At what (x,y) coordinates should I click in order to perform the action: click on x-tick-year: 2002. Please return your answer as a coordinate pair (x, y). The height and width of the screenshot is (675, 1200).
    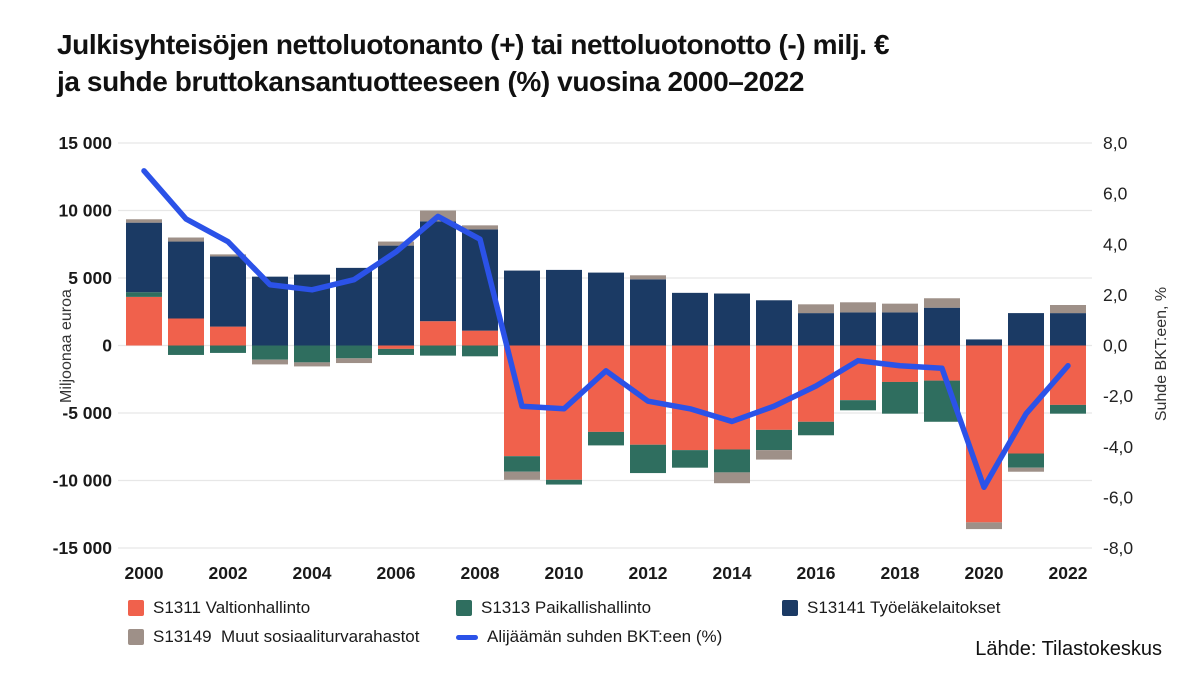
    Looking at the image, I should click on (228, 573).